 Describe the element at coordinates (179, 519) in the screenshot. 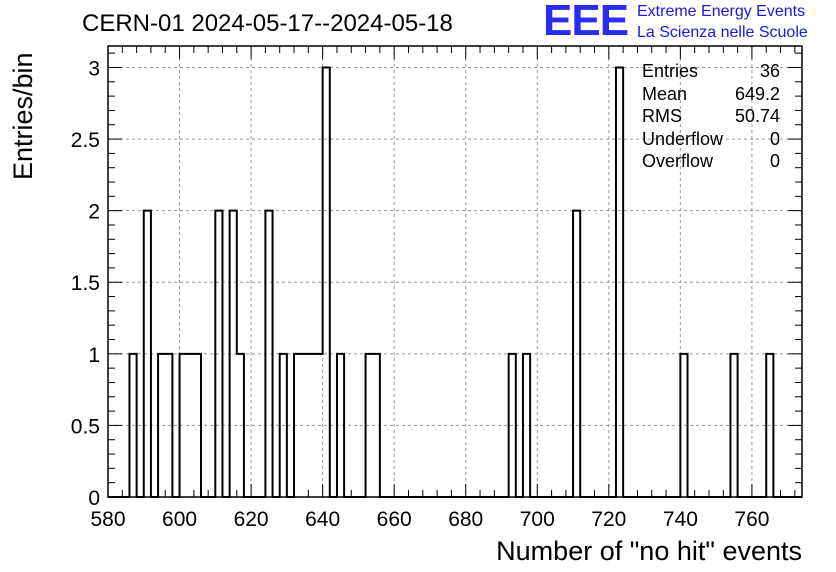

I see `x-tick-label: 600` at that location.